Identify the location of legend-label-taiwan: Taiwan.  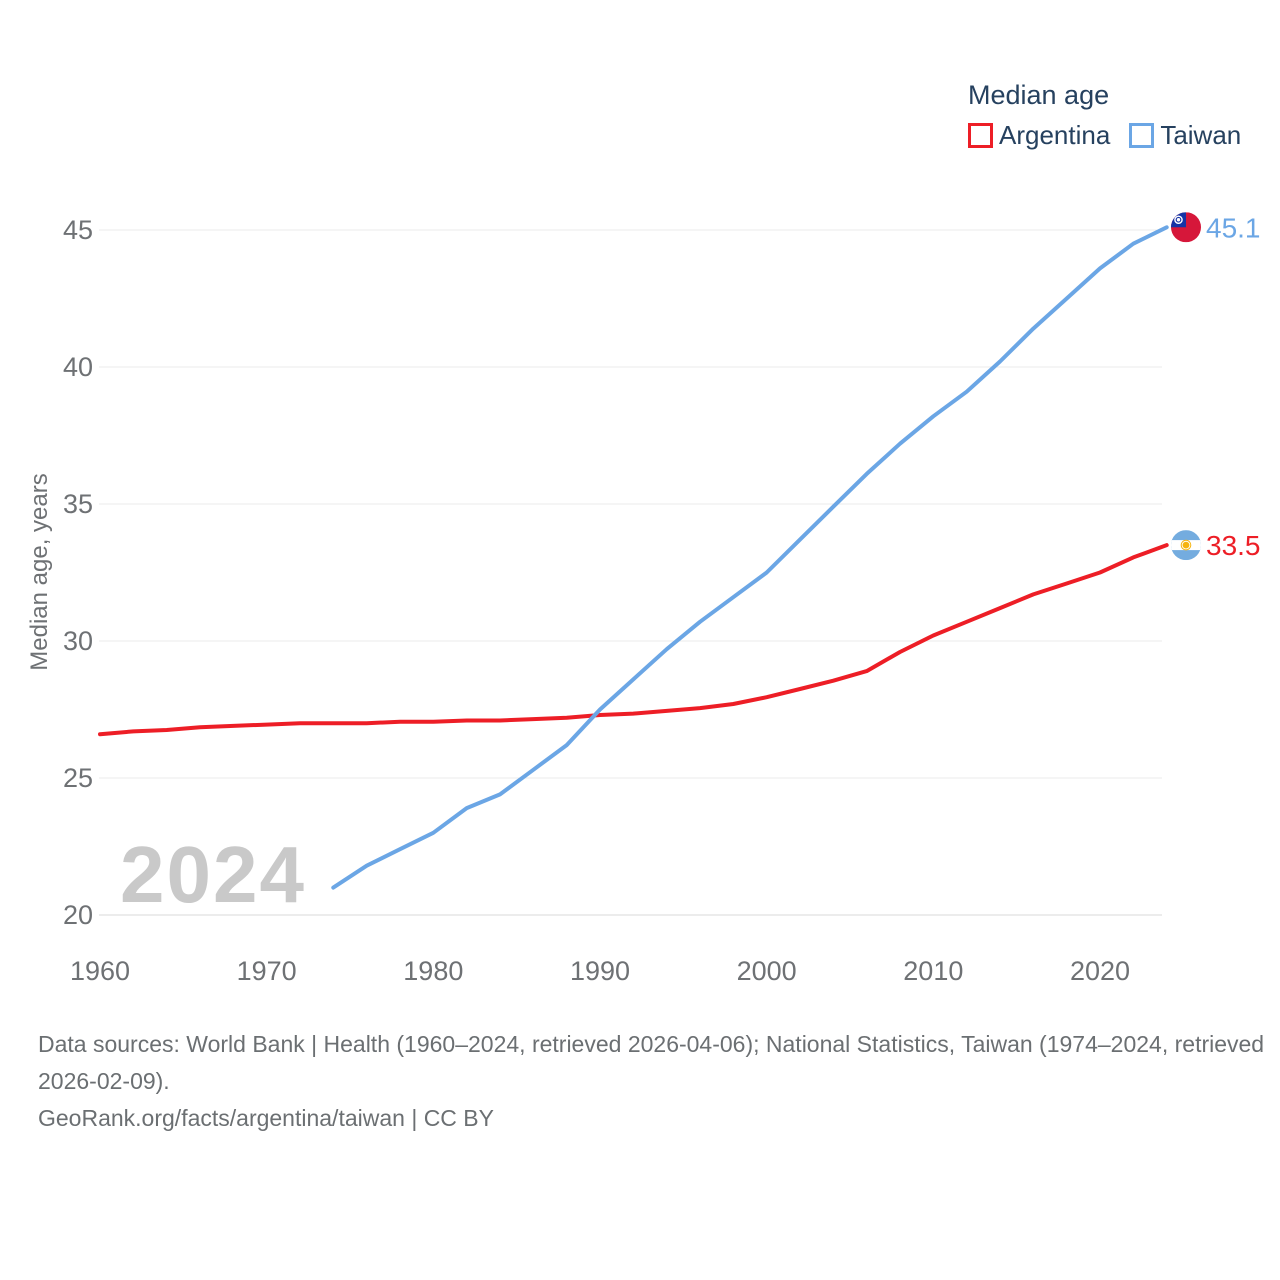
(1201, 135).